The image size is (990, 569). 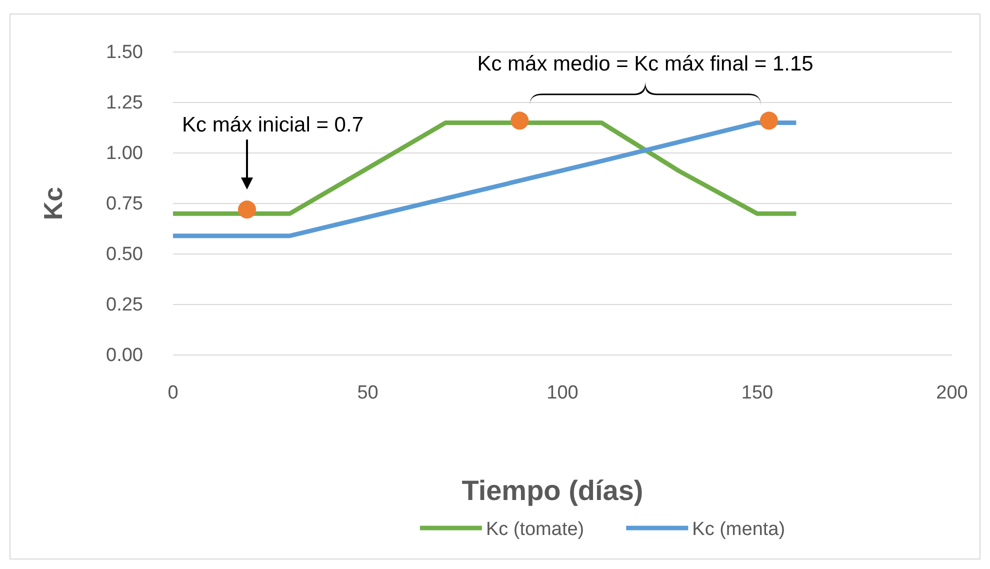 What do you see at coordinates (124, 204) in the screenshot?
I see `y-tick-label: 0.75` at bounding box center [124, 204].